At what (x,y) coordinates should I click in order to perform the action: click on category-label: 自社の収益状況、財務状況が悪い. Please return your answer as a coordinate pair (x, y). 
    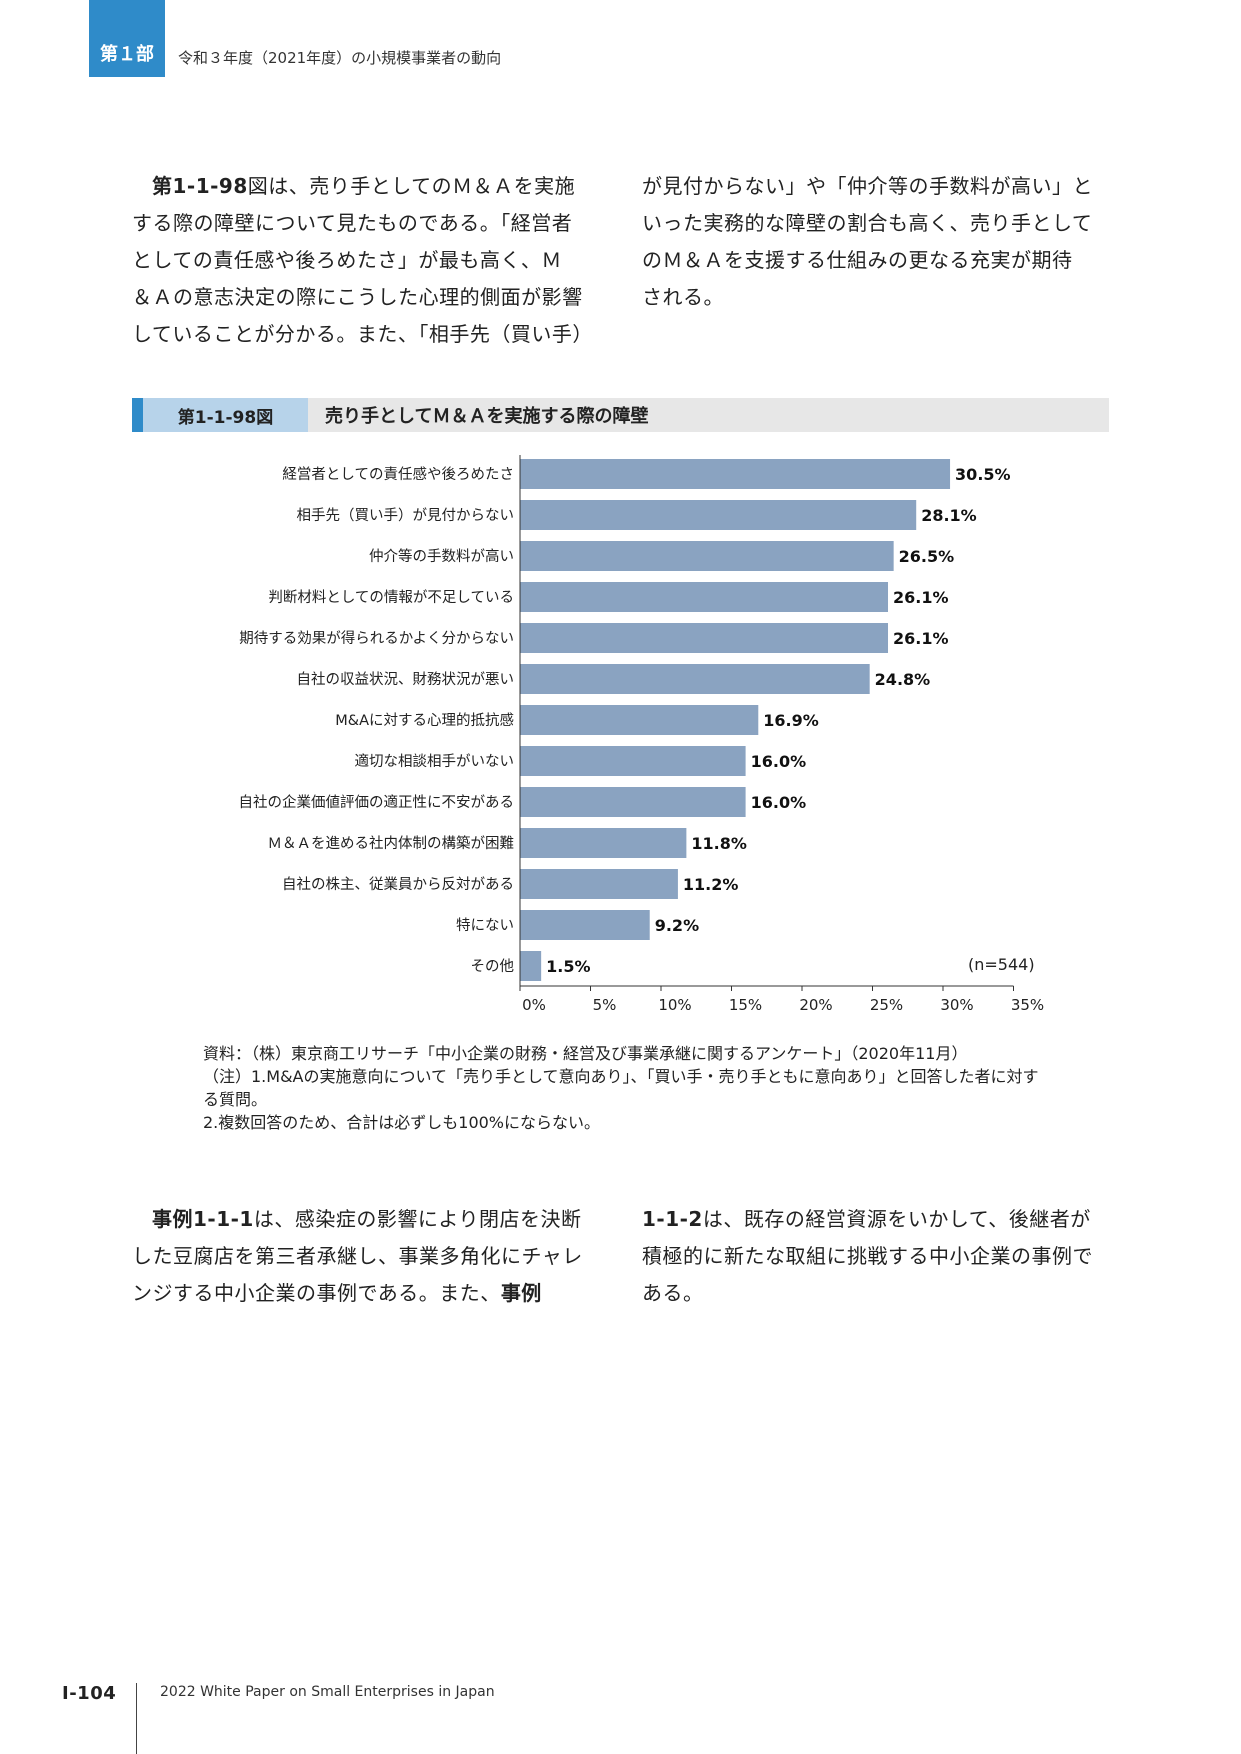
    Looking at the image, I should click on (406, 679).